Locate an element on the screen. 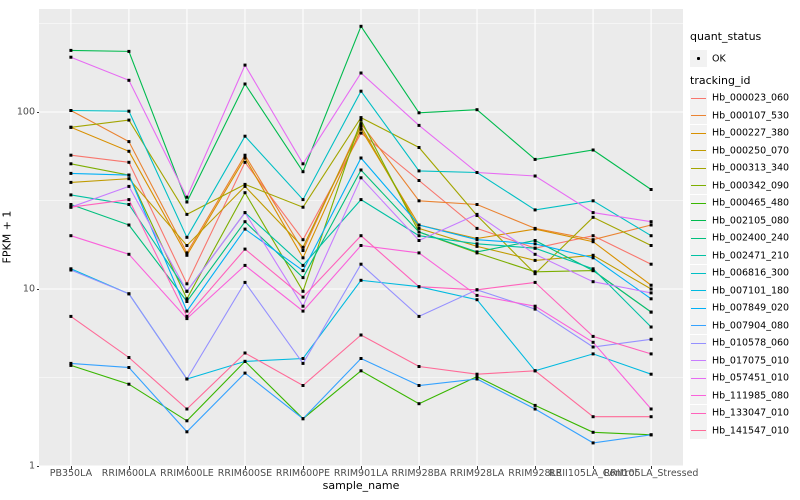  legend-item-label: Hb_000107_530 is located at coordinates (751, 115).